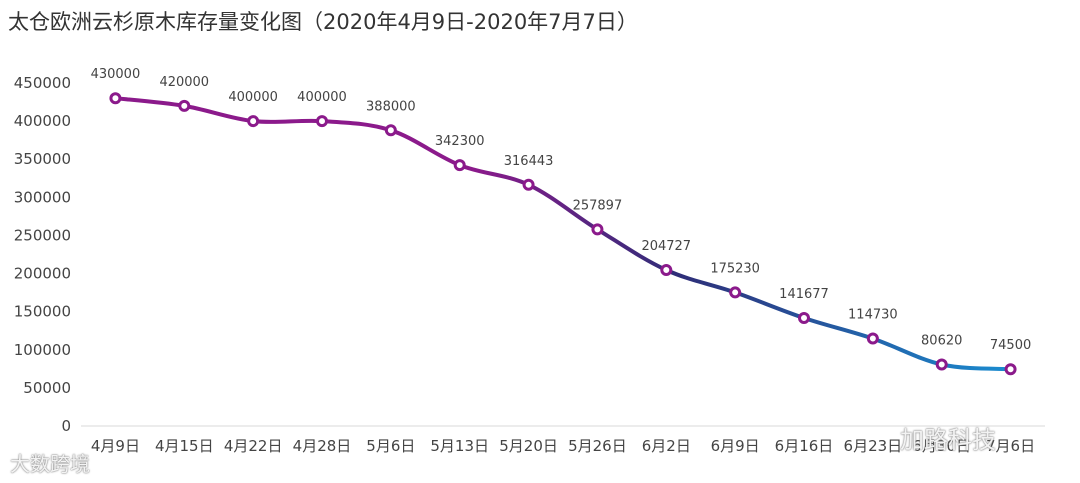  Describe the element at coordinates (666, 446) in the screenshot. I see `x-tick-label: 6月2日` at that location.